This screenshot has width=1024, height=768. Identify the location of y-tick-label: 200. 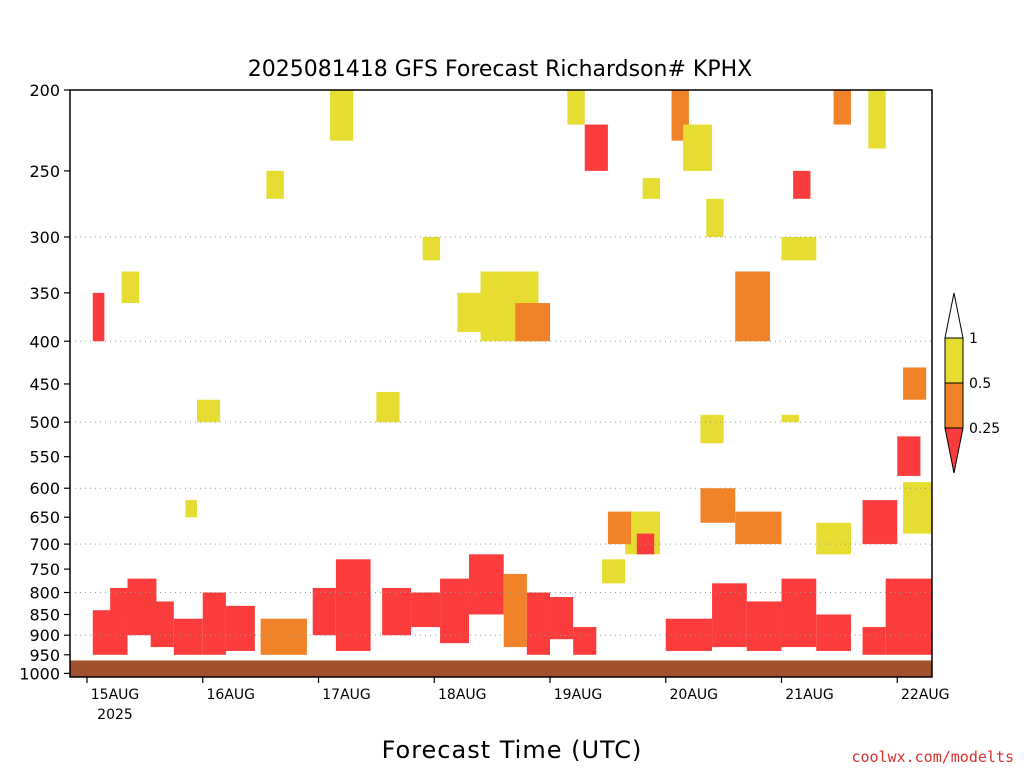
(44, 90).